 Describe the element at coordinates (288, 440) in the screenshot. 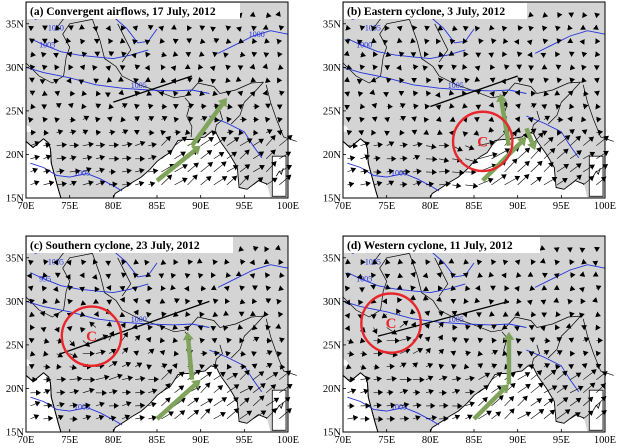

I see `longitude-tick-label: 100E` at that location.